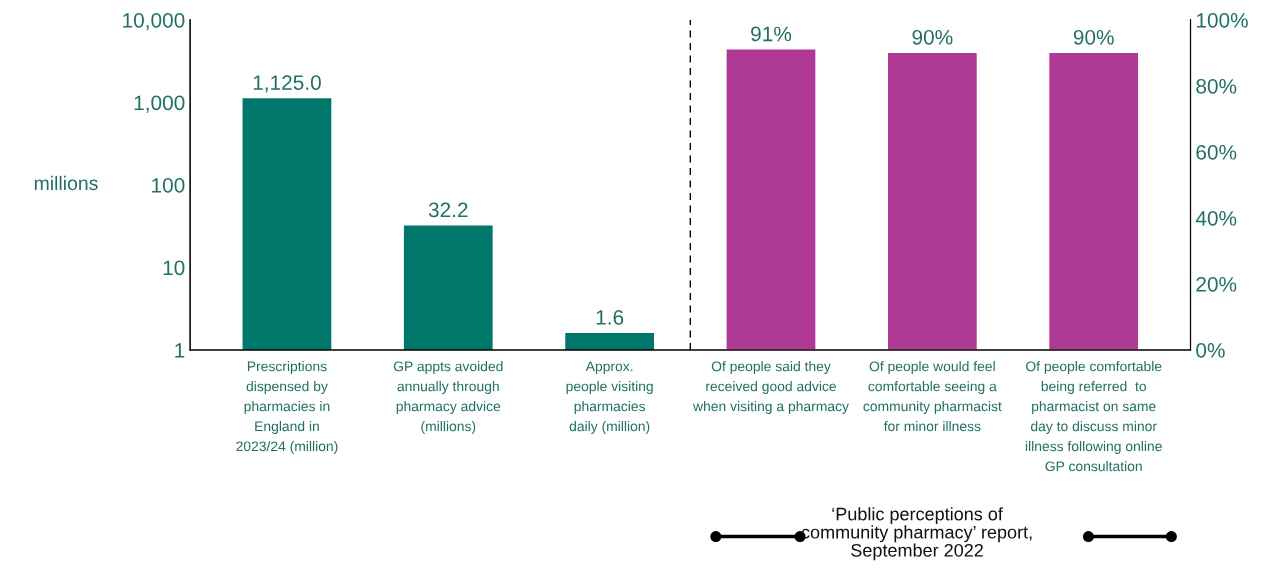 This screenshot has height=569, width=1276. I want to click on y2-tick-label: 100%, so click(1222, 20).